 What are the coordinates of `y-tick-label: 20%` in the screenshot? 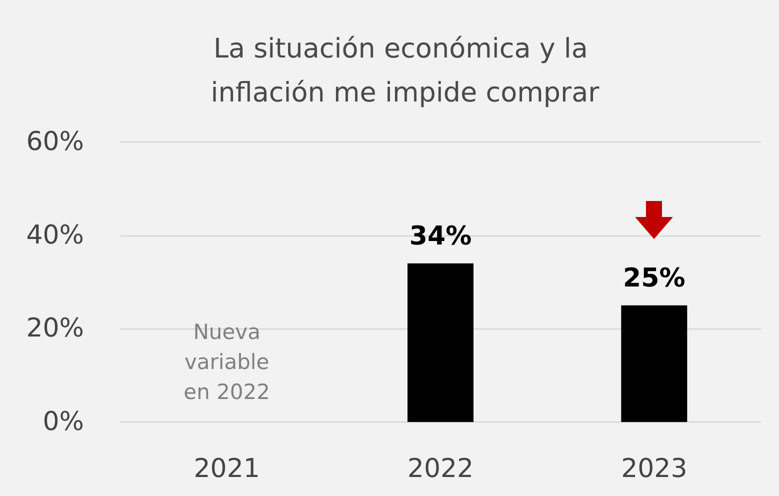 It's located at (55, 329).